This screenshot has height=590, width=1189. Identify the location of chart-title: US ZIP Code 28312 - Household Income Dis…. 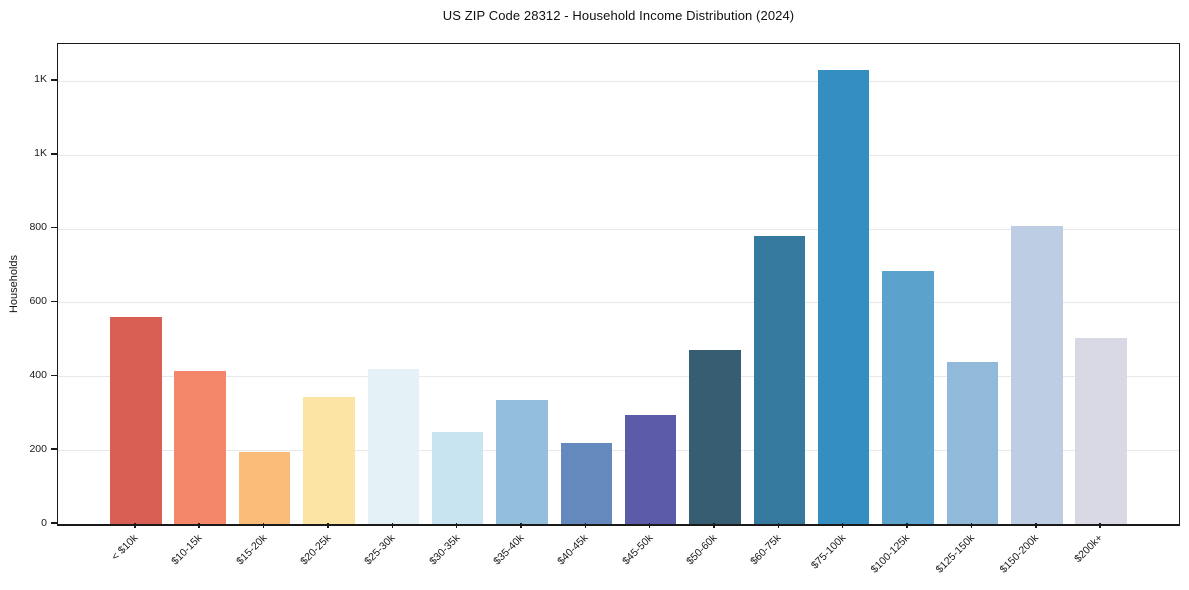
(618, 15).